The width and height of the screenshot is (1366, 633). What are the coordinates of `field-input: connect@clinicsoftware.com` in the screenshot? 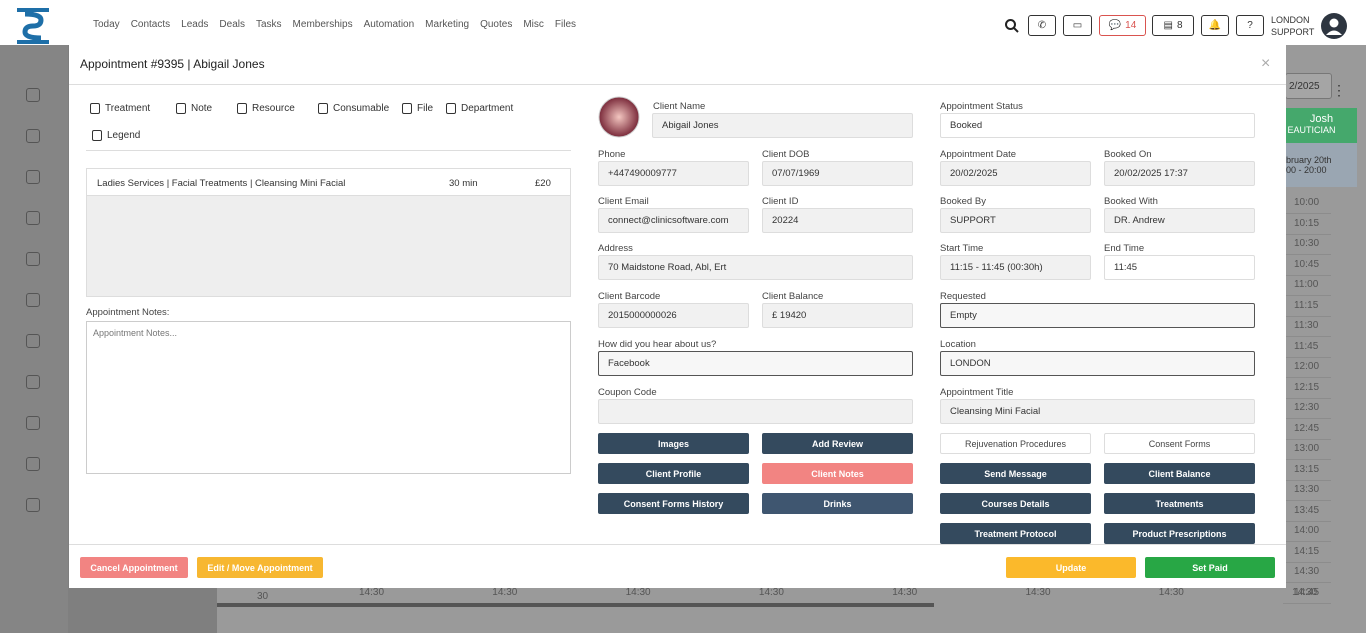 It's located at (673, 220).